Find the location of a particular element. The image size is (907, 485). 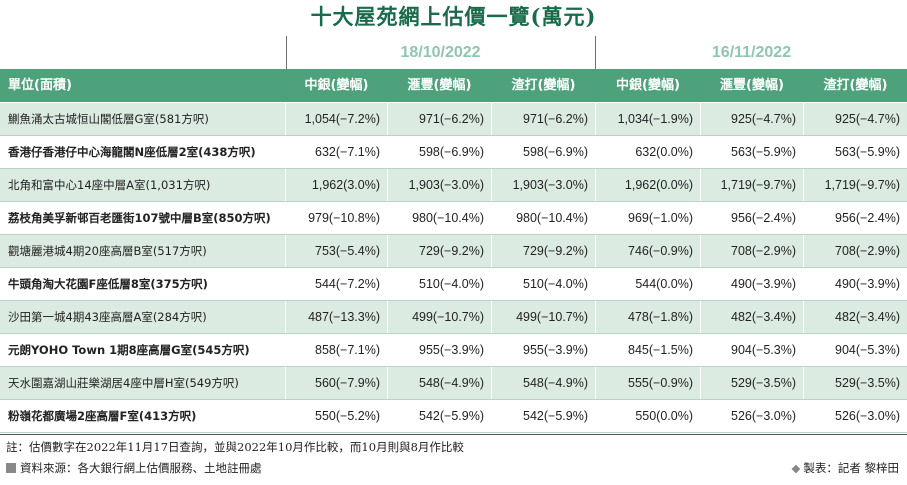

header-boc-nov: 中銀(變幅) is located at coordinates (648, 85).